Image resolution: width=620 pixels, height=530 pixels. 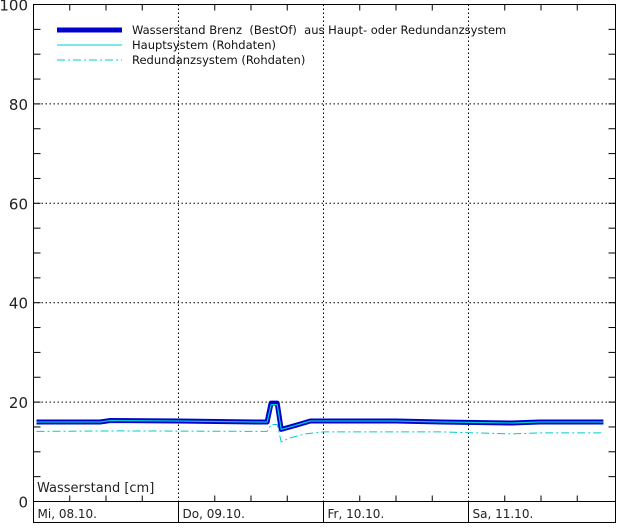 What do you see at coordinates (204, 45) in the screenshot?
I see `legend-label: Hauptsystem (Rohdaten)` at bounding box center [204, 45].